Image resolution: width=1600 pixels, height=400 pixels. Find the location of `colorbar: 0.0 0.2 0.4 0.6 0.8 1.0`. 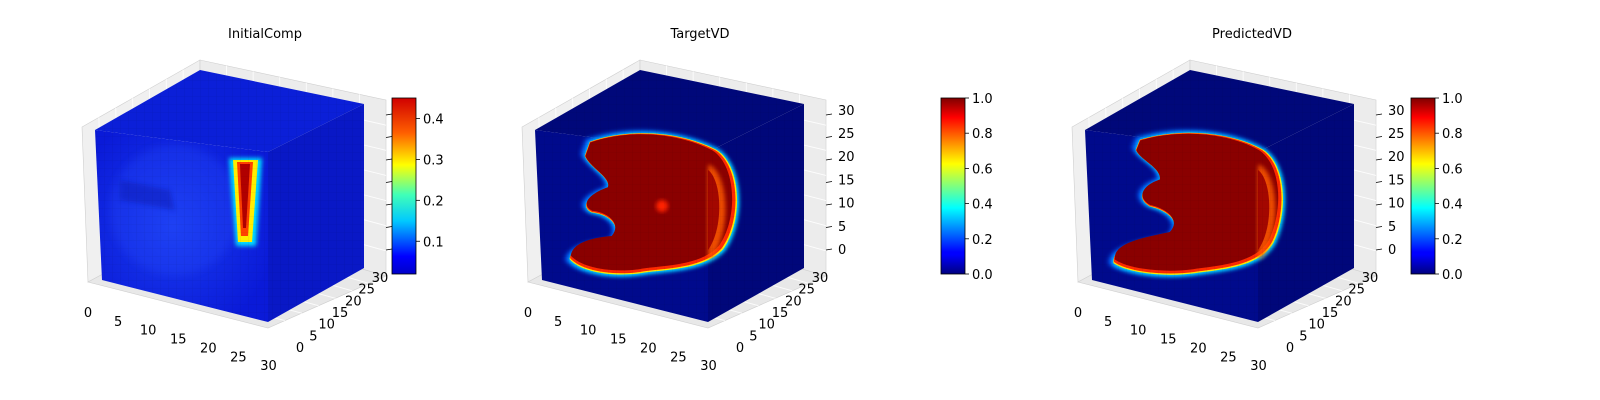

colorbar: 0.0 0.2 0.4 0.6 0.8 1.0 is located at coordinates (1436, 187).